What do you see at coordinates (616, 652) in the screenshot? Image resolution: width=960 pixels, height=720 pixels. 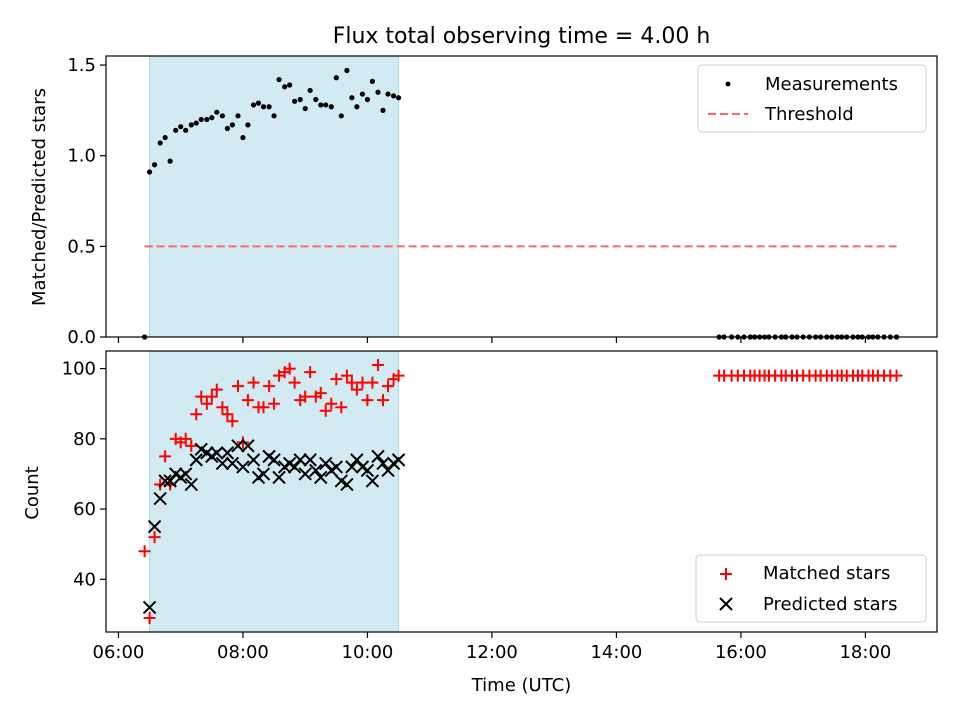 I see `count-xtick-label: 14:00` at bounding box center [616, 652].